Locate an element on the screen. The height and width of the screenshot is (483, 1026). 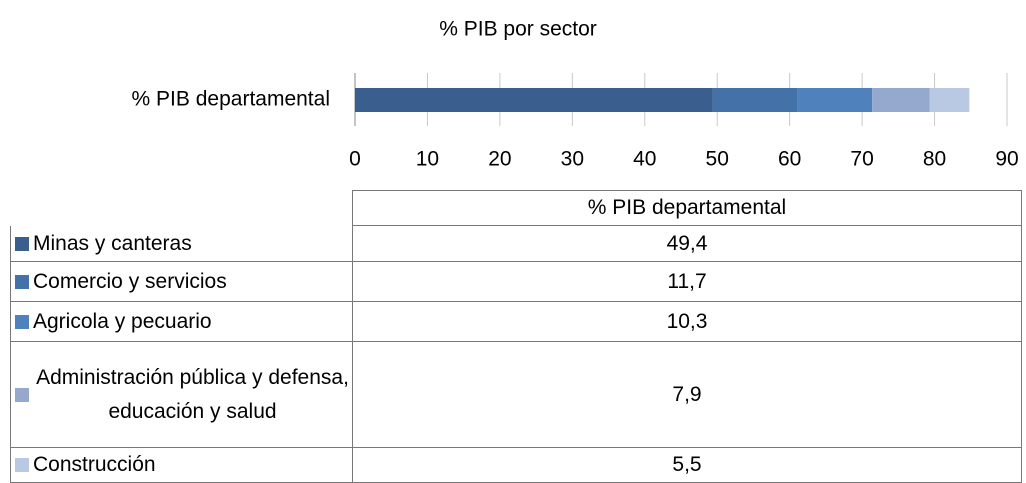
x-tick-label: 50 is located at coordinates (717, 159).